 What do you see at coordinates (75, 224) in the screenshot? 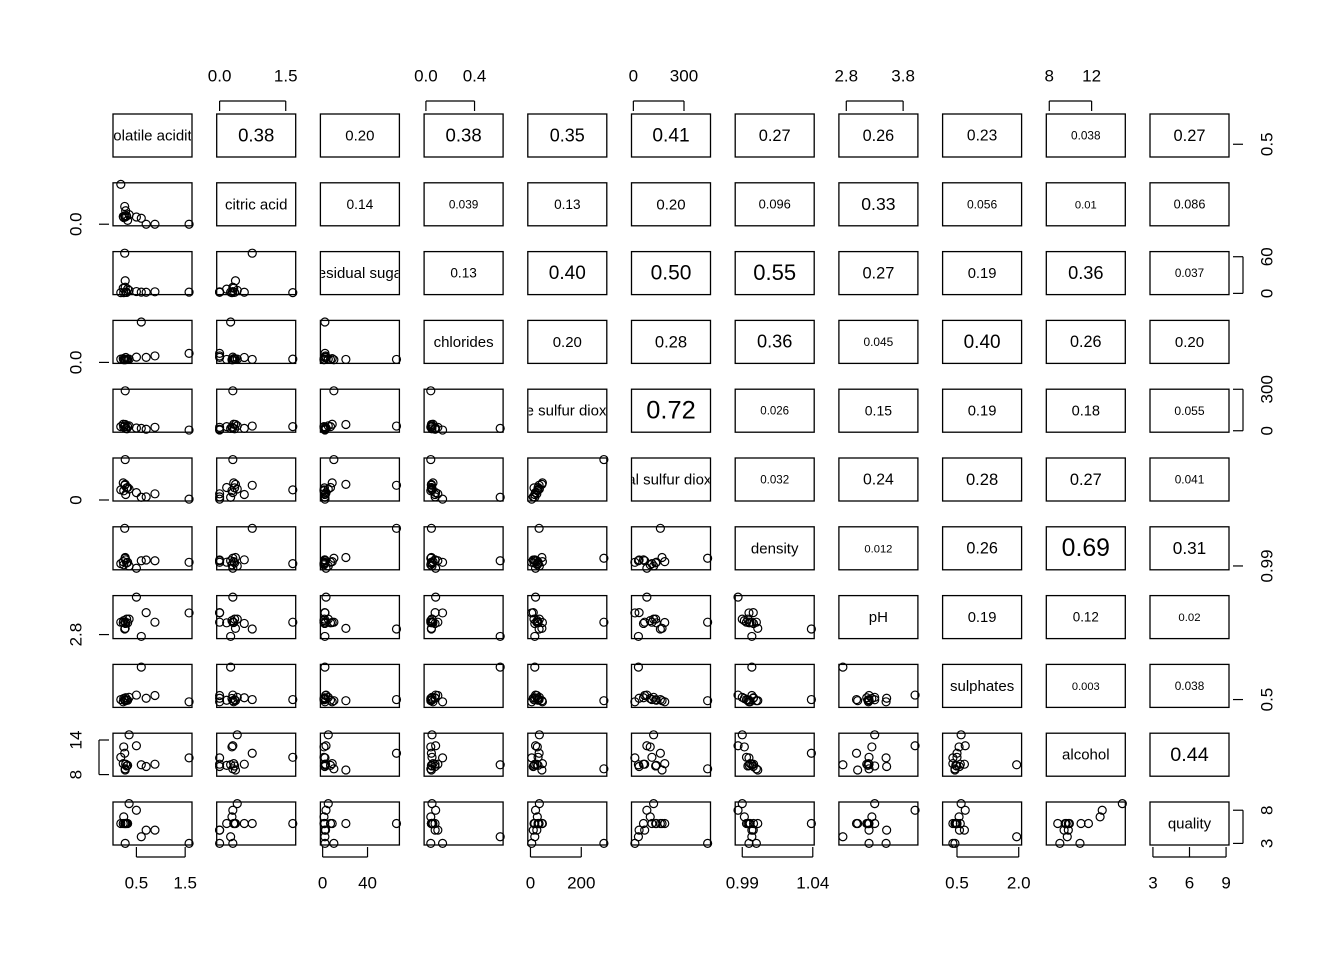
I see `y-tick-label: 0.0` at bounding box center [75, 224].